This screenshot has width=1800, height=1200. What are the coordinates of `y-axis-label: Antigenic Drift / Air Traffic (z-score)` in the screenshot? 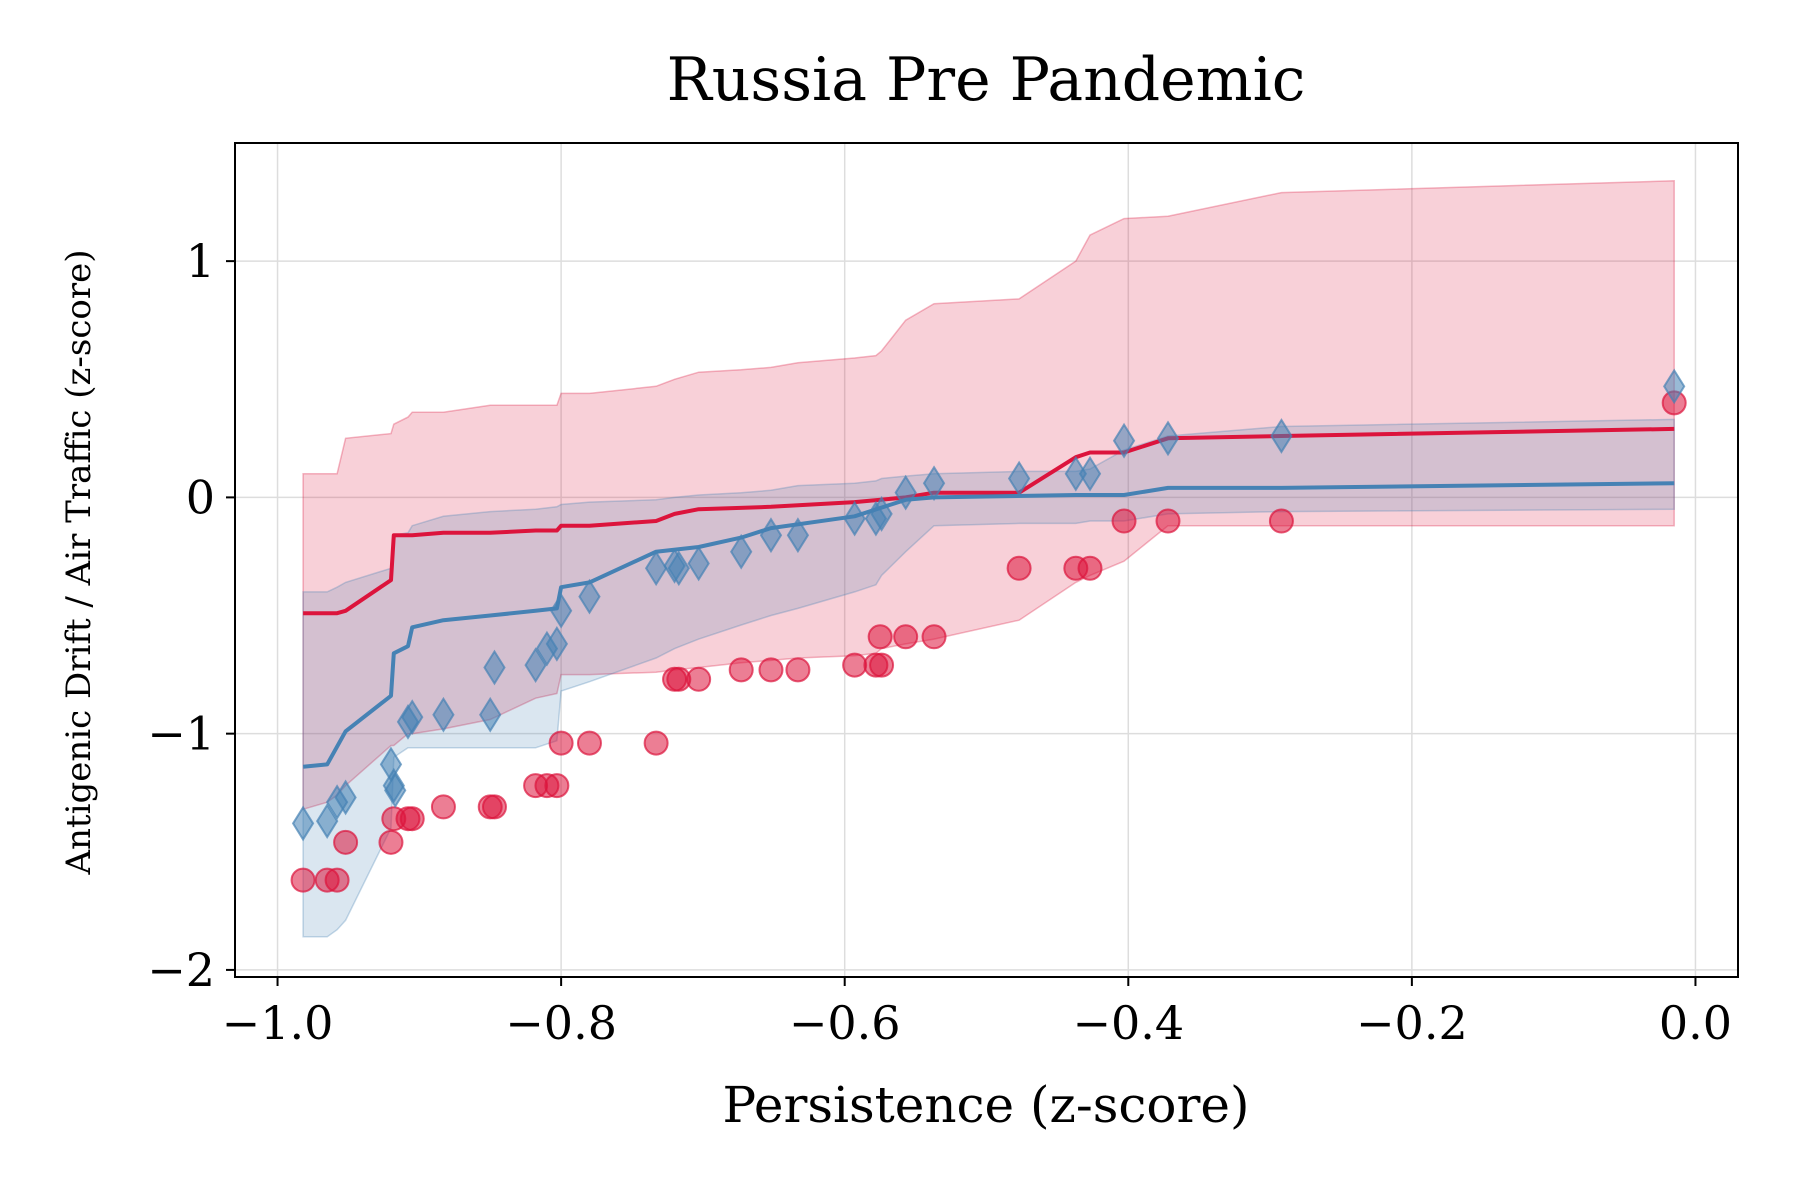 It's located at (79, 562).